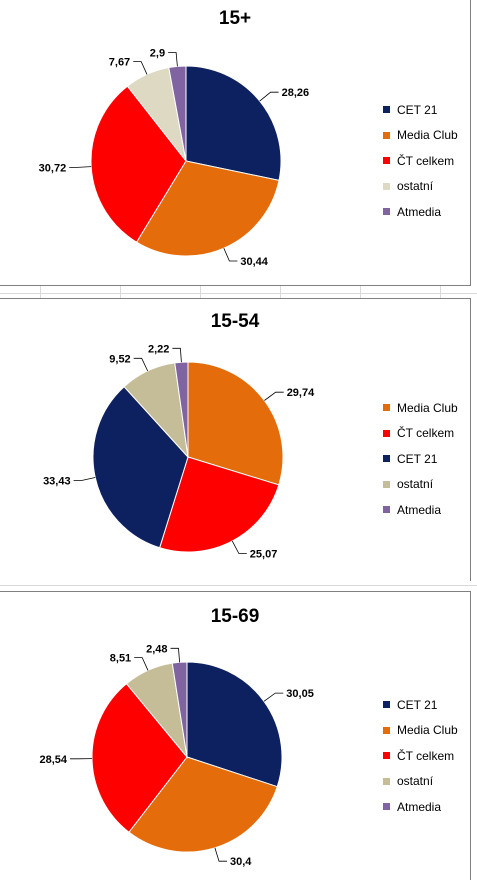 The image size is (477, 880). I want to click on chart-legend: Media Club ČT celkem CET 21 ostatní Atmedia, so click(420, 459).